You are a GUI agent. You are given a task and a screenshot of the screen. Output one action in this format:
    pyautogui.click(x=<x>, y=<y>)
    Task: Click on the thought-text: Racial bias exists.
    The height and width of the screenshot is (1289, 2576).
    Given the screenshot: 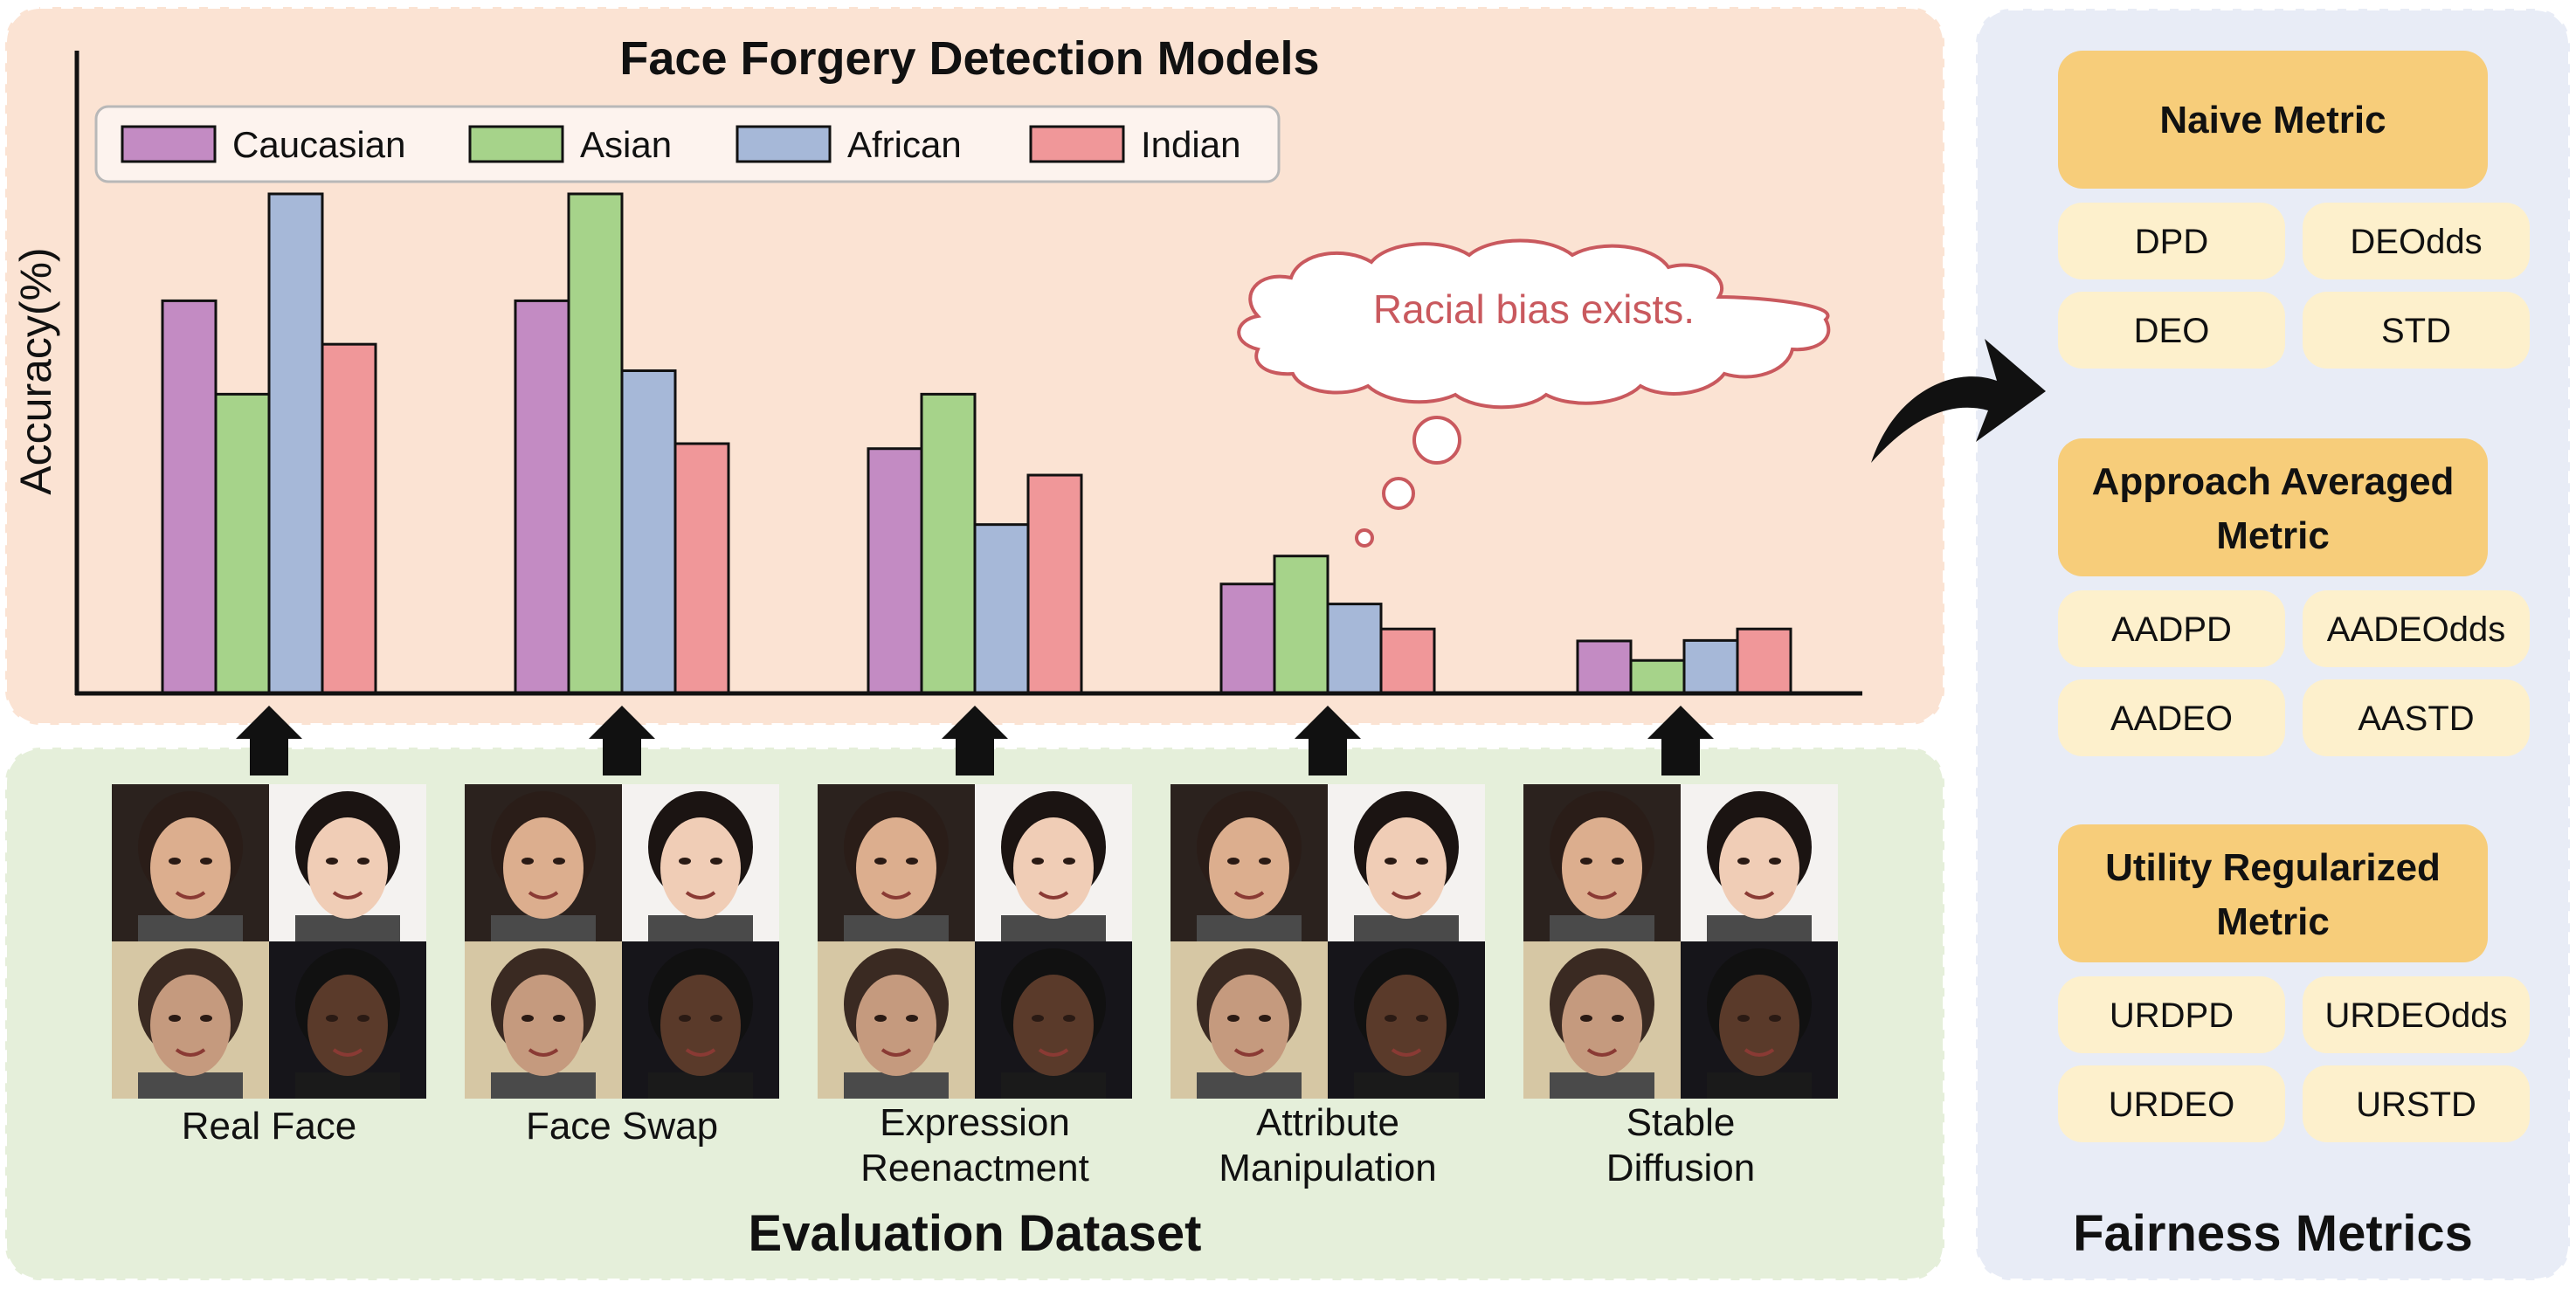 What is the action you would take?
    pyautogui.click(x=1534, y=309)
    